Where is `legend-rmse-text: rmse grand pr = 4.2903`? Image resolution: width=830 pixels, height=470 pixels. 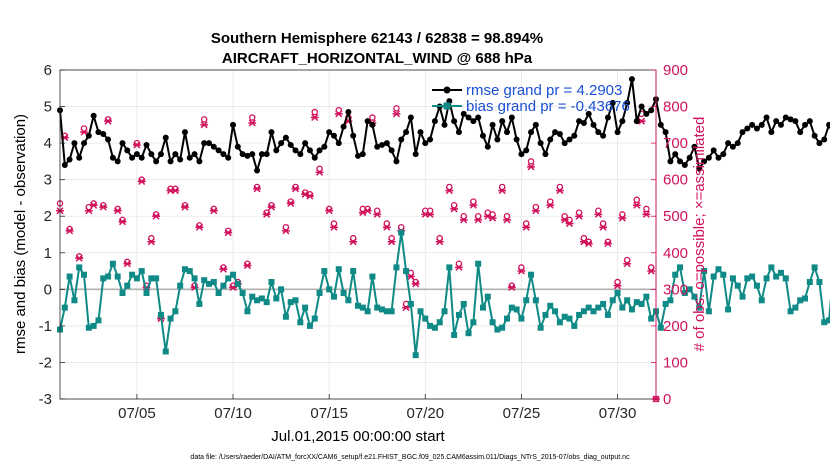 legend-rmse-text: rmse grand pr = 4.2903 is located at coordinates (544, 90).